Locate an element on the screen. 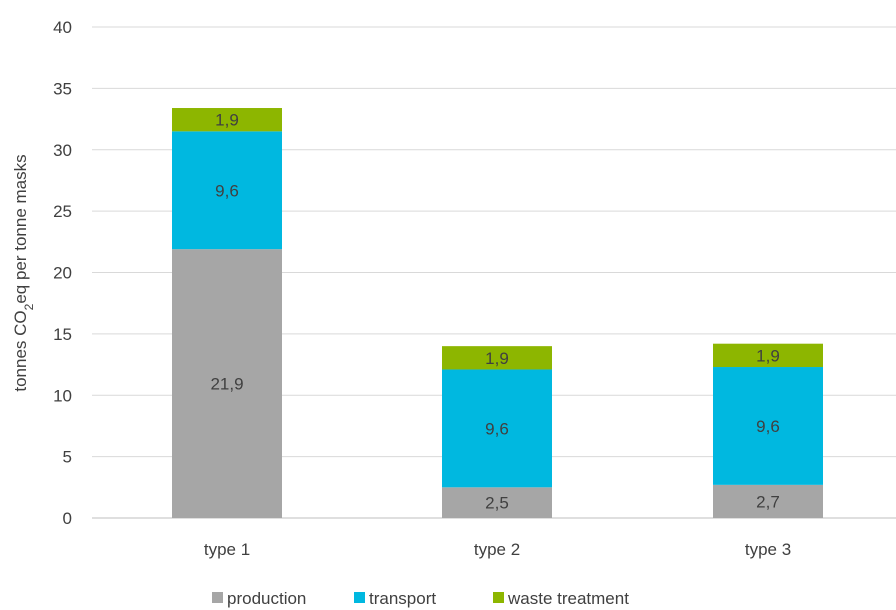 This screenshot has height=610, width=896. legend-item-production: production is located at coordinates (259, 598).